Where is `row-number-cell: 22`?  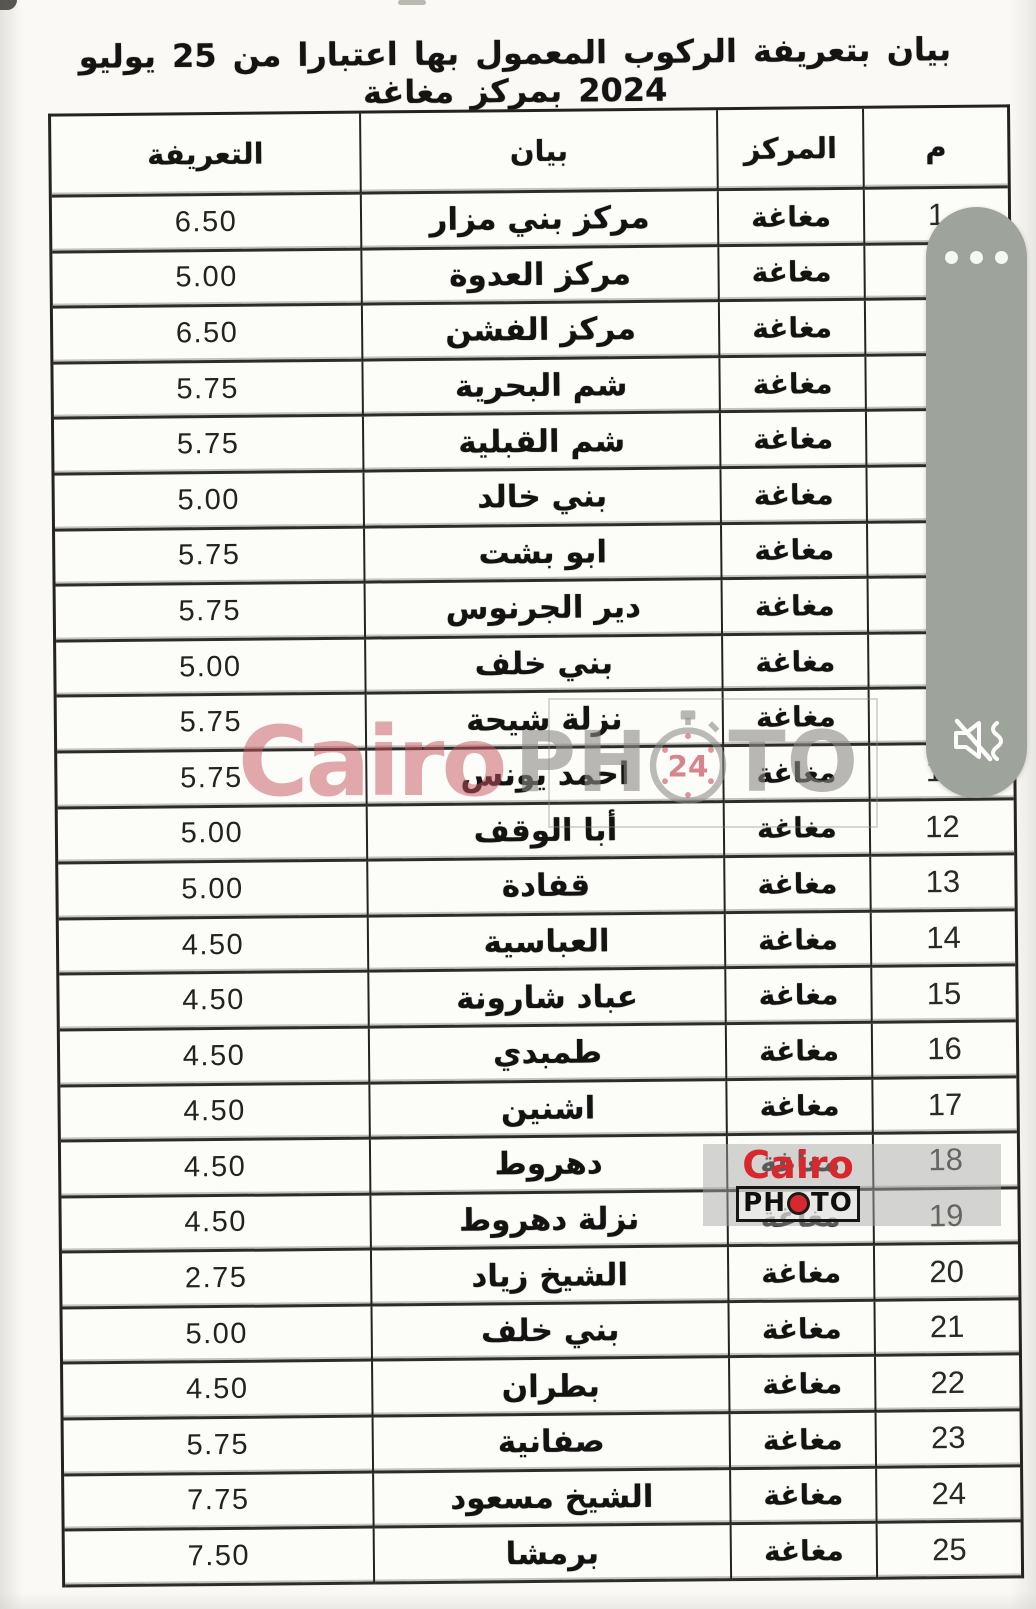
row-number-cell: 22 is located at coordinates (947, 1384).